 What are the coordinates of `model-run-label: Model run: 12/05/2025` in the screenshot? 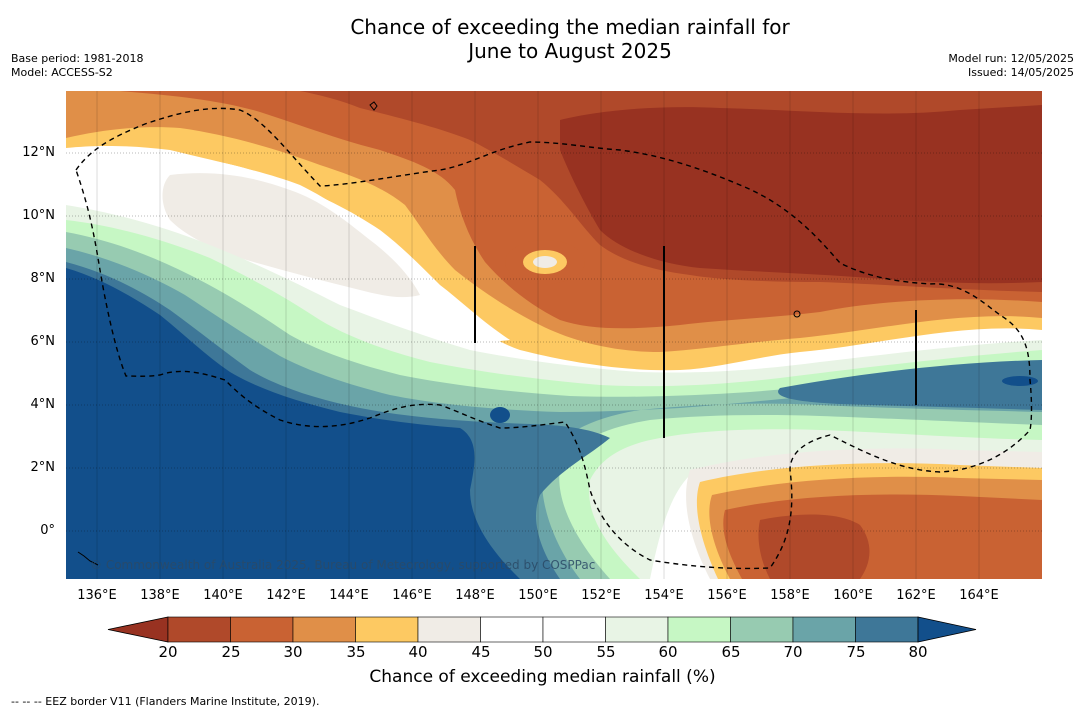 It's located at (1011, 58).